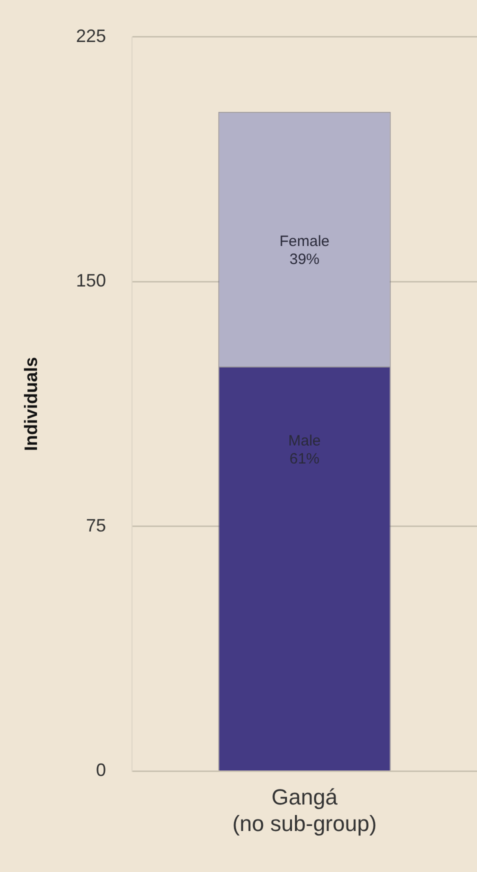  What do you see at coordinates (101, 770) in the screenshot?
I see `y-tick-label: 0` at bounding box center [101, 770].